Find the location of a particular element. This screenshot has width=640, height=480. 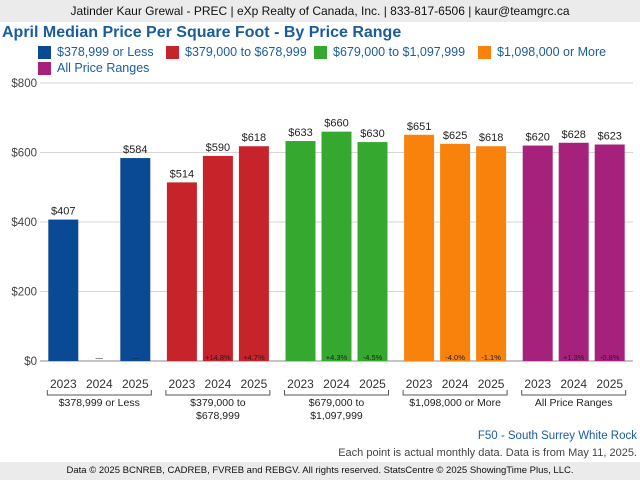

change-label: +14.8% is located at coordinates (218, 357).